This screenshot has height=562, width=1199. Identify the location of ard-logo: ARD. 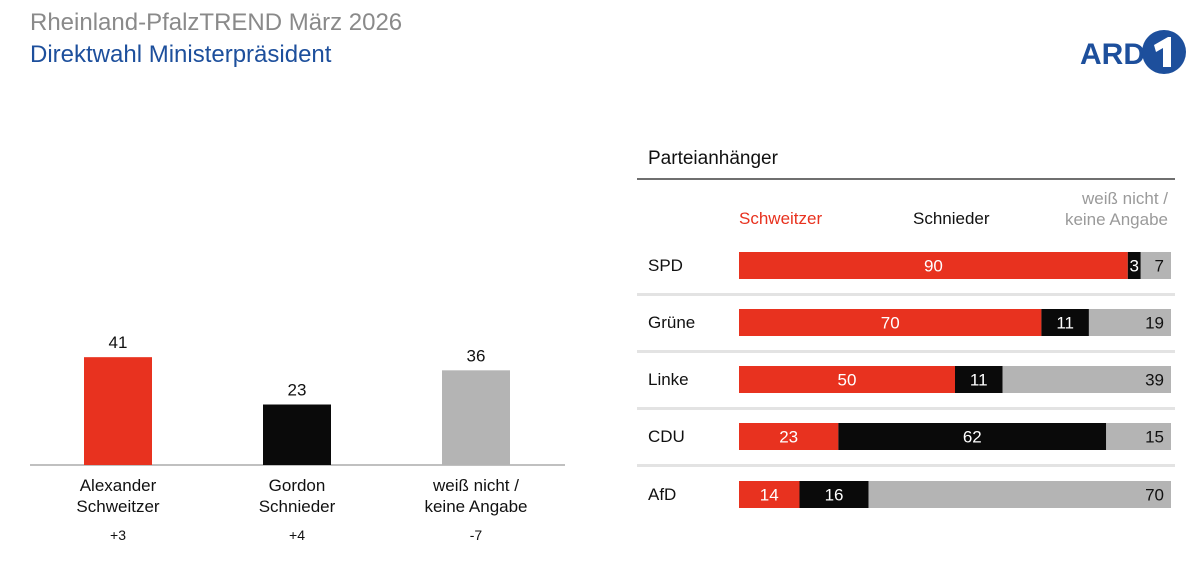
(1133, 52).